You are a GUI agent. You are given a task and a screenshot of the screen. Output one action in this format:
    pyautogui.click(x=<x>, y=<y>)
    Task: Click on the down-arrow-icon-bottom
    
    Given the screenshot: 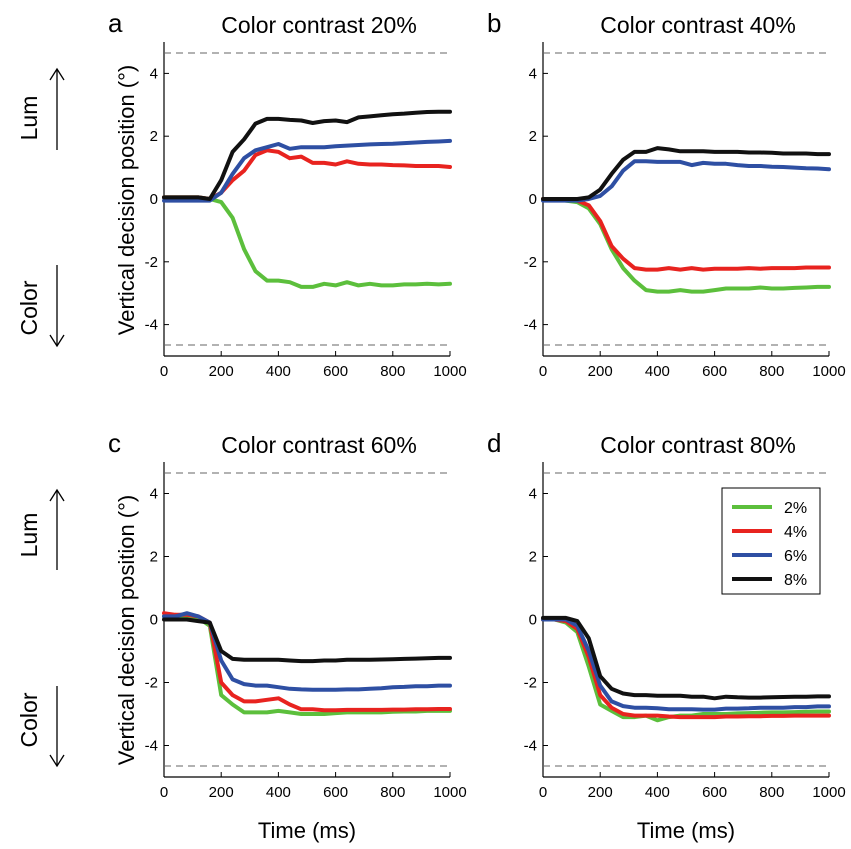 What is the action you would take?
    pyautogui.click(x=57, y=727)
    